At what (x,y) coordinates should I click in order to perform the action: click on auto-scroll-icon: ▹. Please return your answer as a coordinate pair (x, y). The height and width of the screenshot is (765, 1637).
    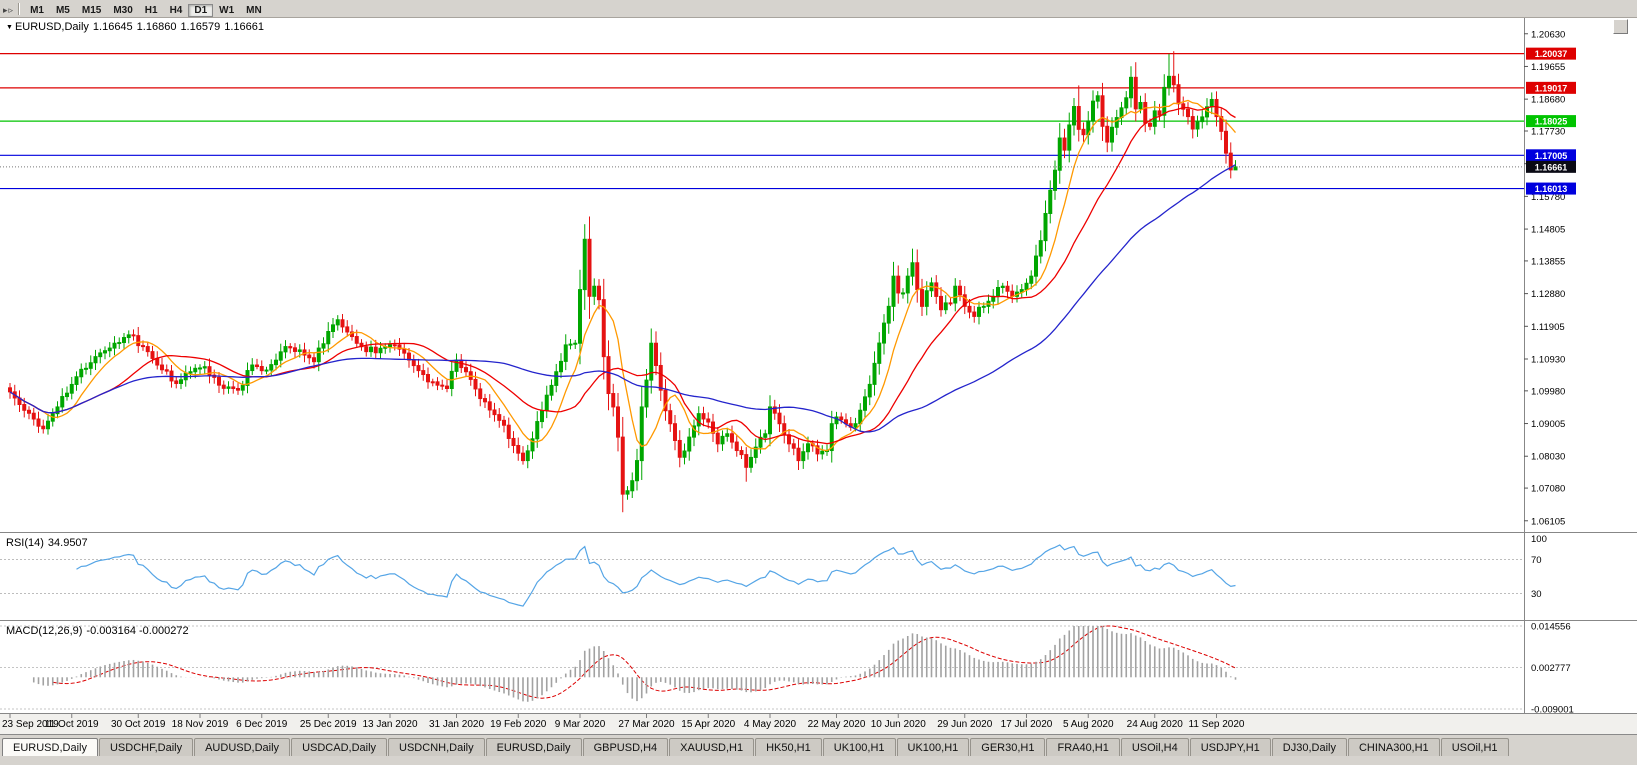
    Looking at the image, I should click on (11, 9).